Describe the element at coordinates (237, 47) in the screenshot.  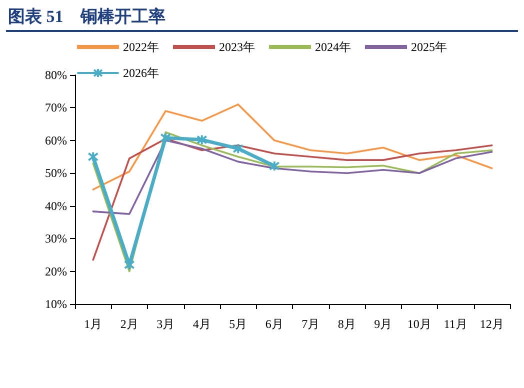
I see `legend-label: 2023年` at that location.